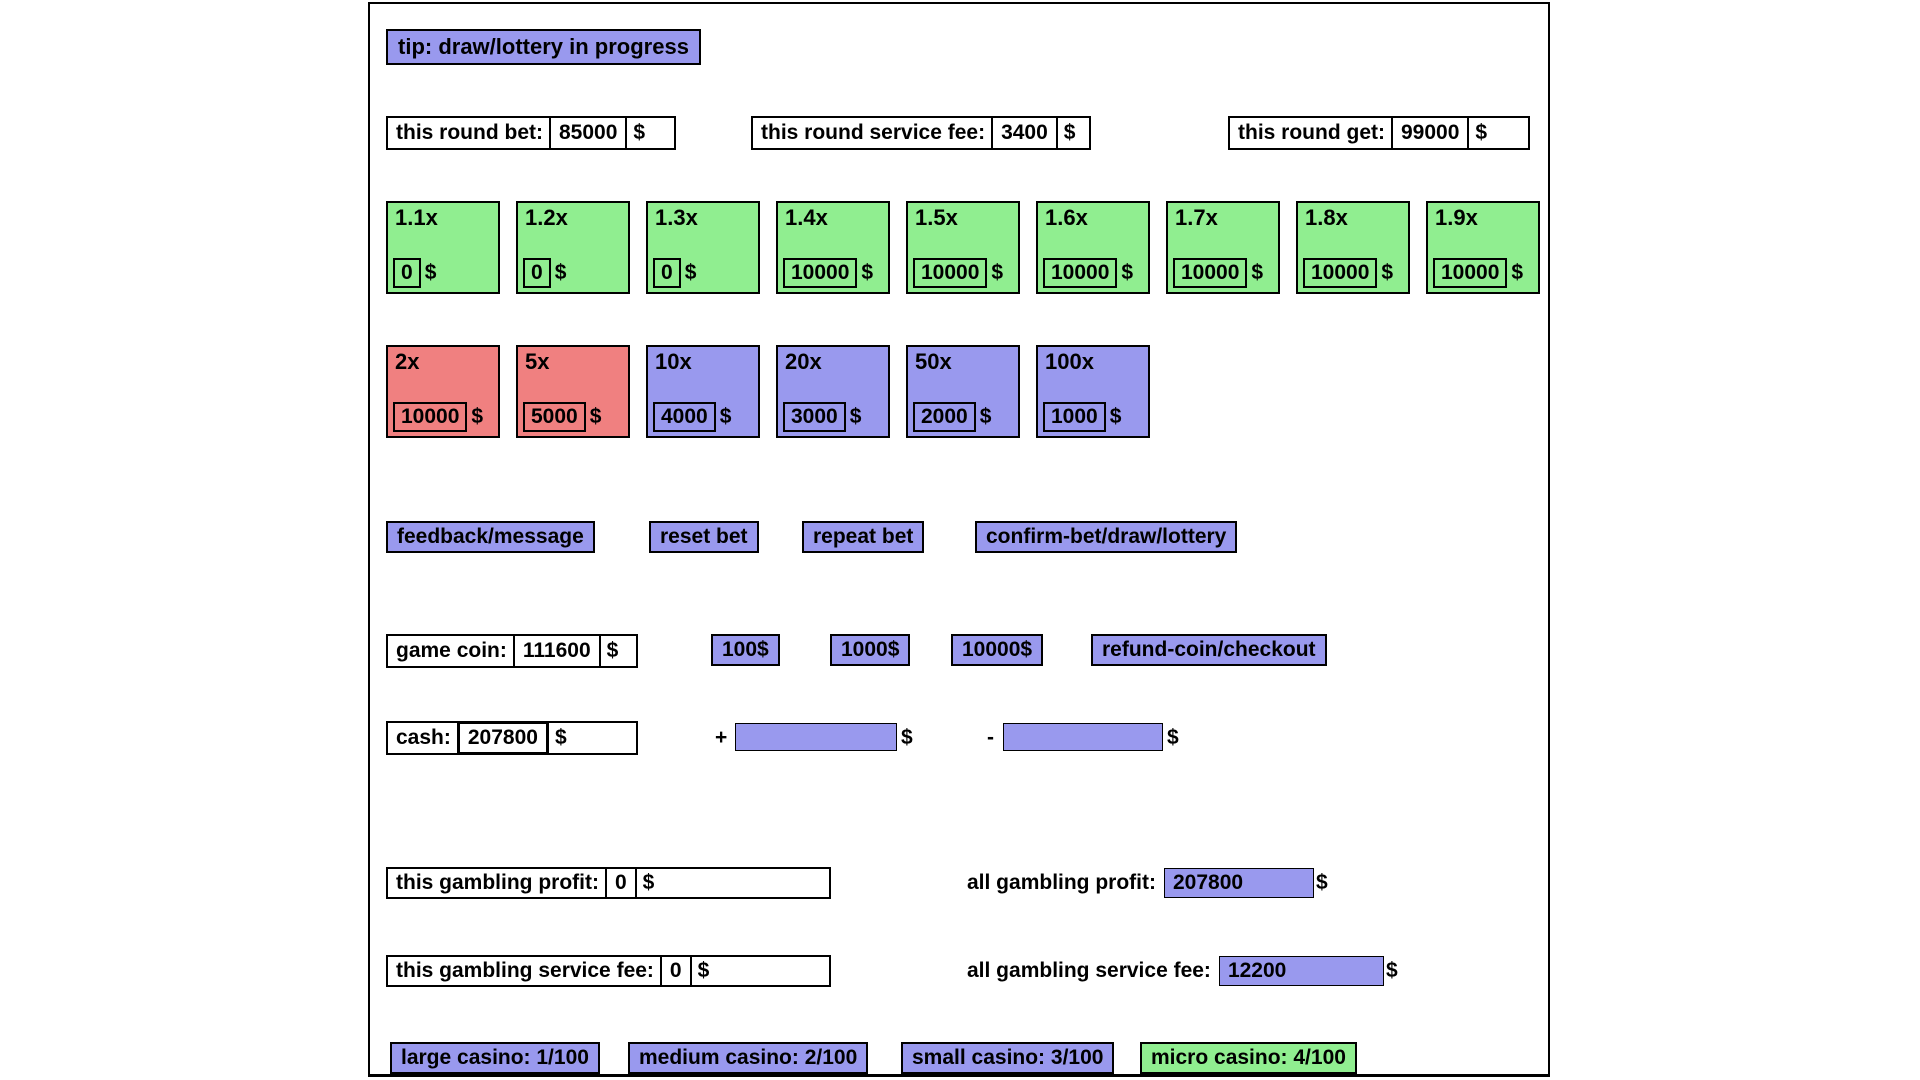 This screenshot has height=1080, width=1920. I want to click on refund-coin-checkout-button: refund-coin/checkout, so click(1209, 650).